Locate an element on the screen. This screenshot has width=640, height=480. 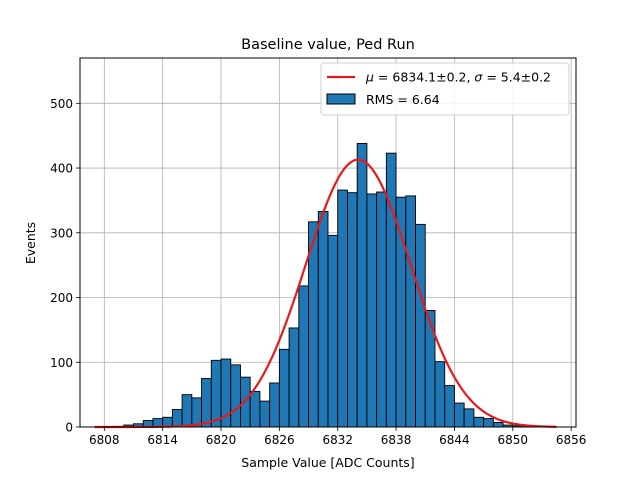
legend: μ = 6834.1±0.2, σ = 5.4±0.2 RMS = 6.64 is located at coordinates (445, 89).